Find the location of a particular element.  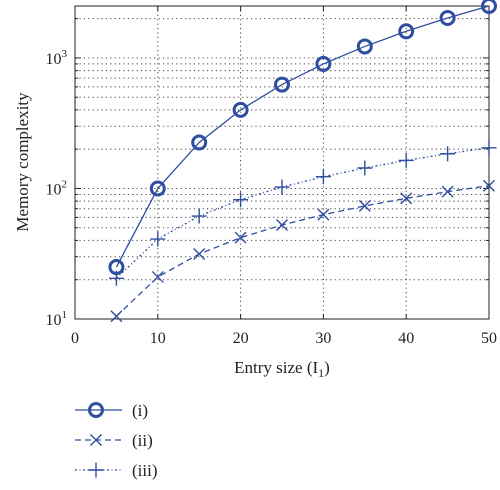

legend-entry: (ii) is located at coordinates (114, 440).